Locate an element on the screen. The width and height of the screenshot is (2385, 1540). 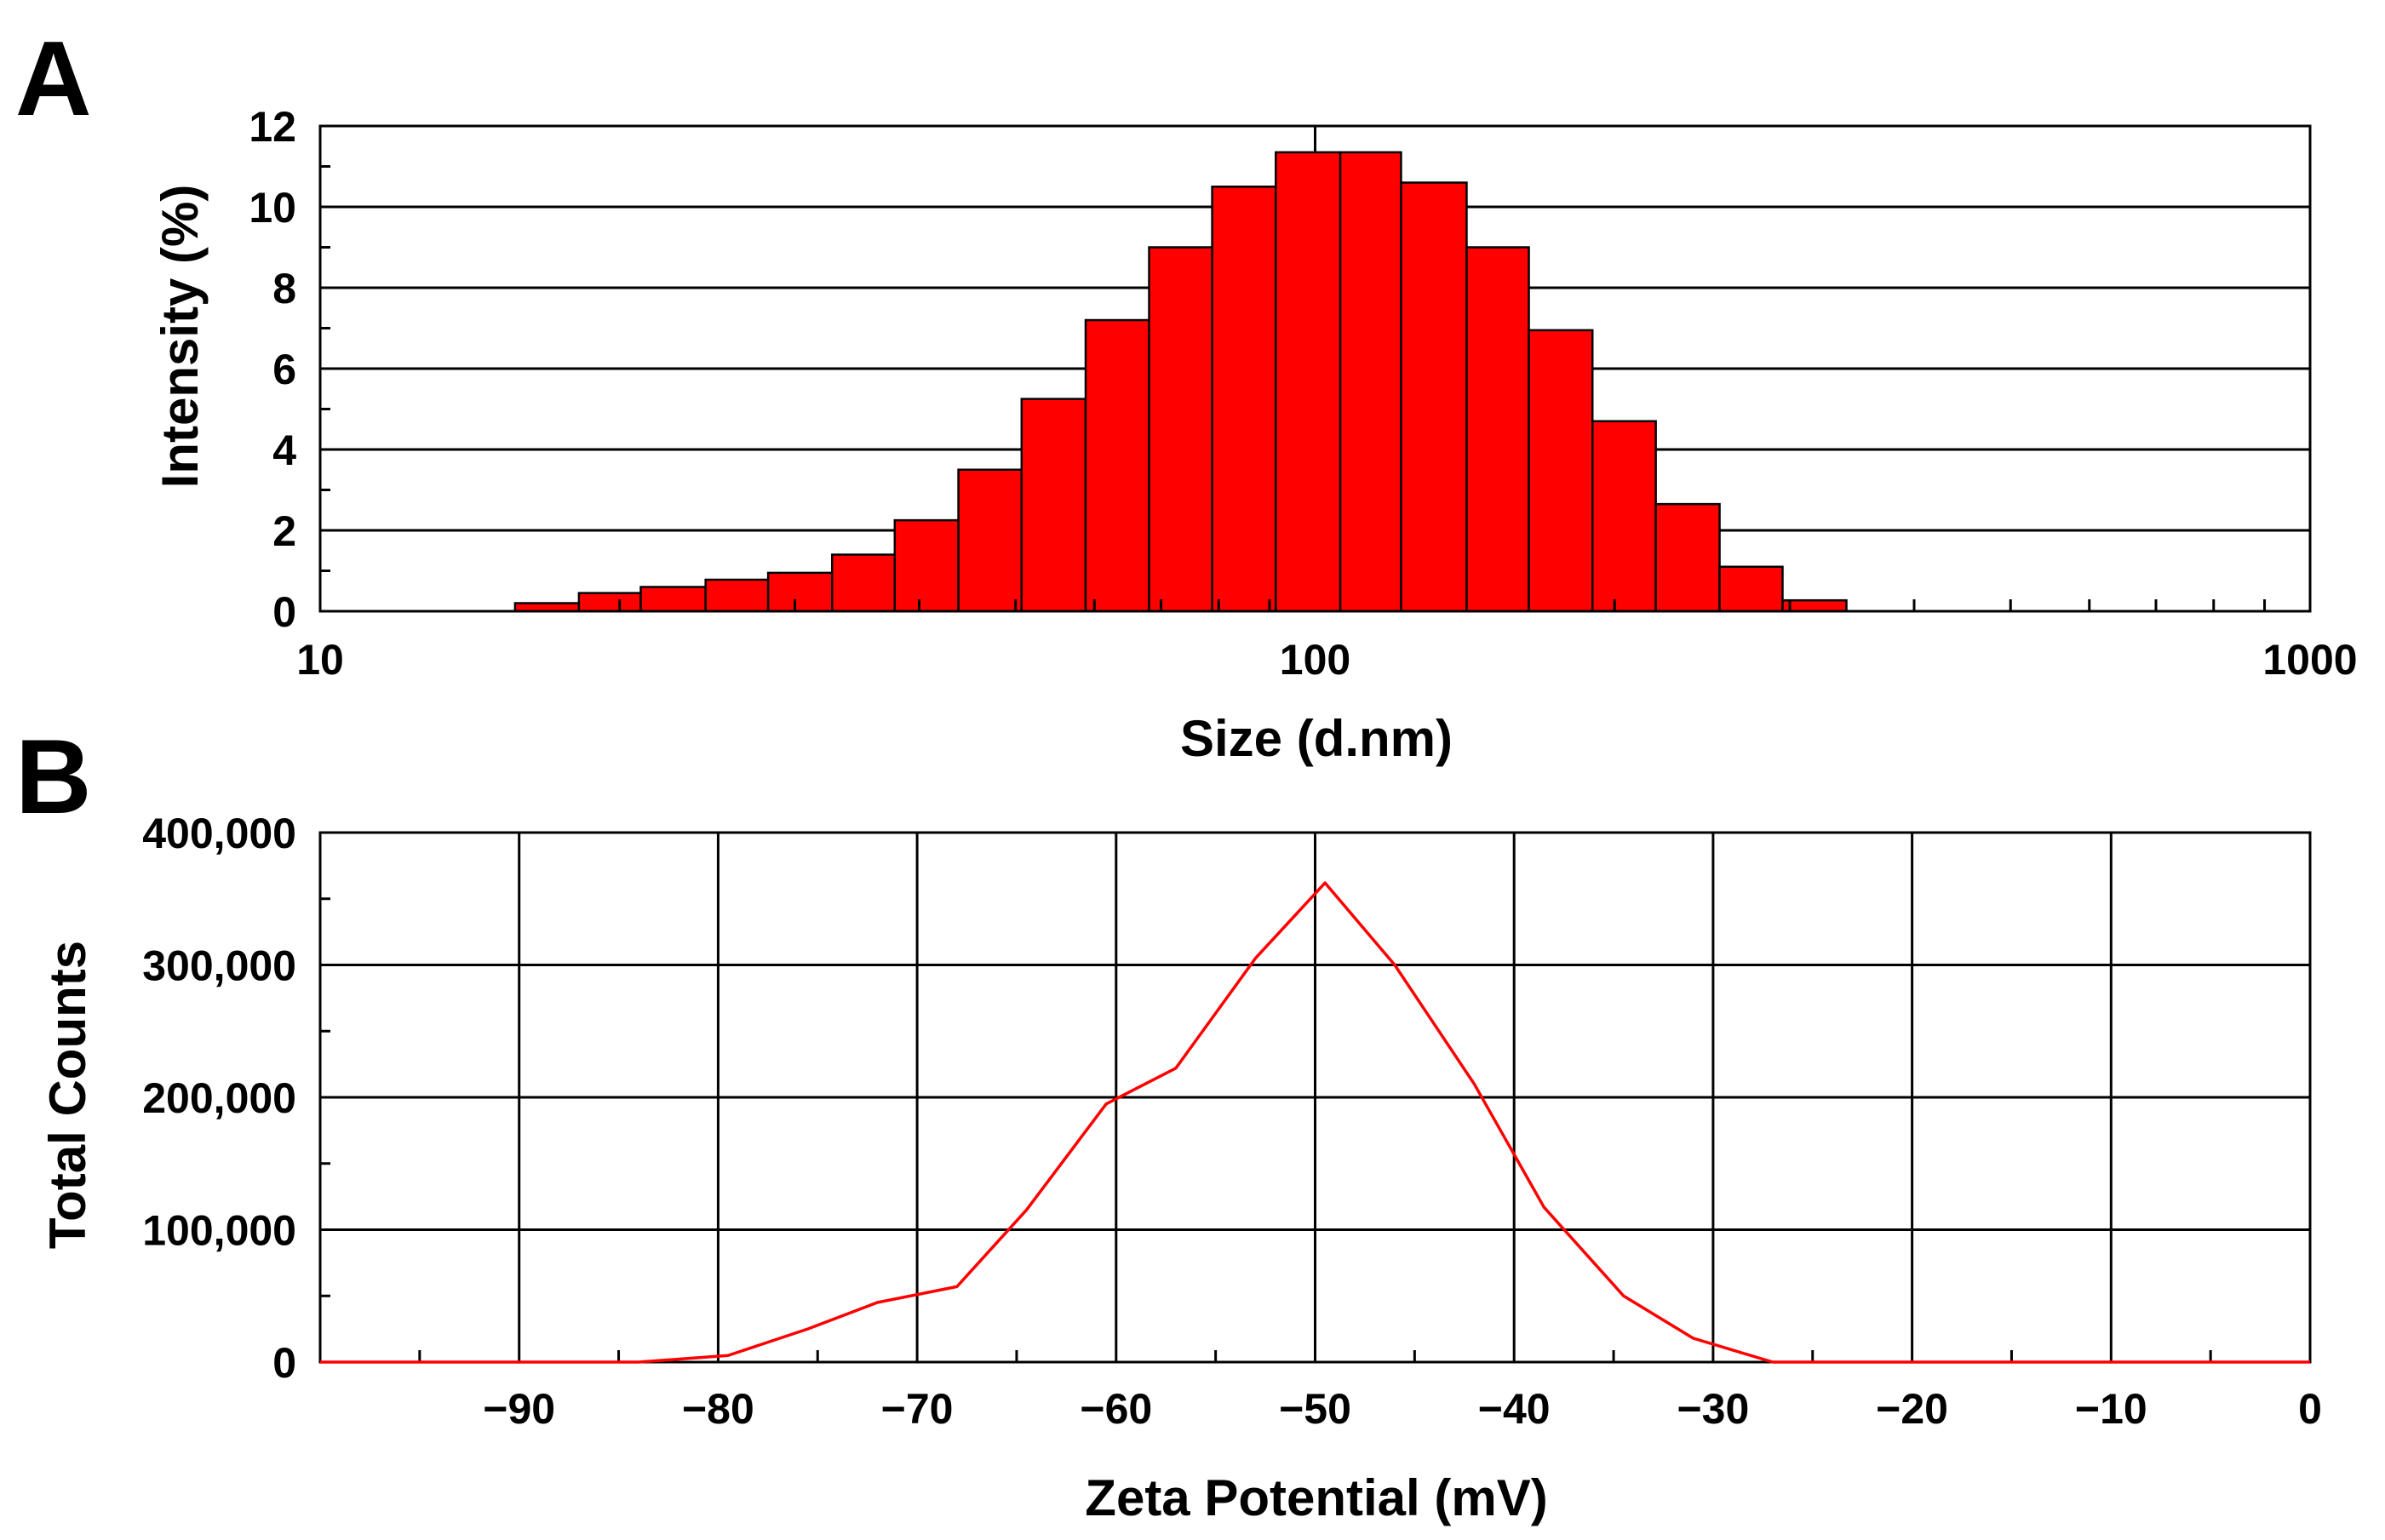
chart-a-x-tick-labels: 10 100 1000 is located at coordinates (1326, 660).